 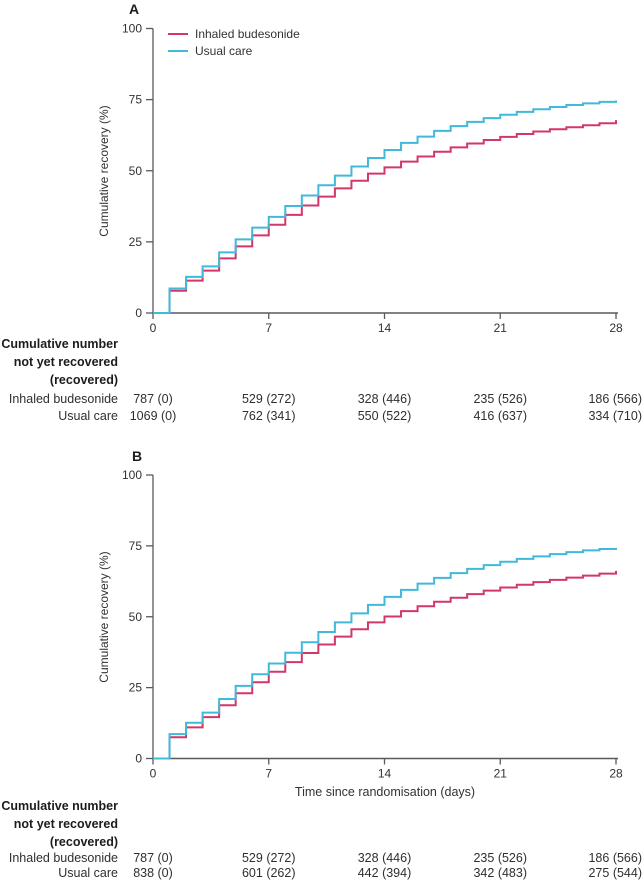 What do you see at coordinates (615, 873) in the screenshot?
I see `table-cell: 275 (544)` at bounding box center [615, 873].